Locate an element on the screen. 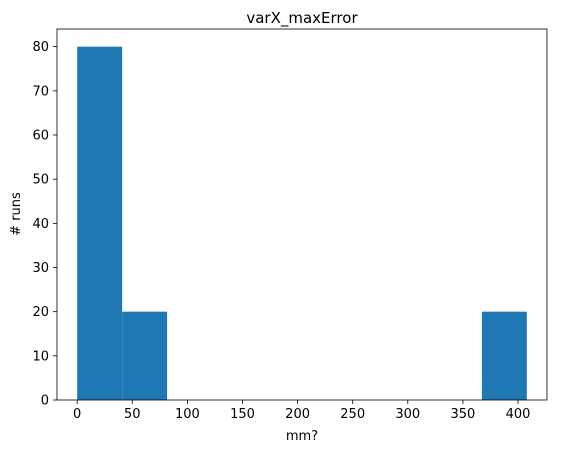 The width and height of the screenshot is (563, 453). x-tick-label-4: 200 is located at coordinates (297, 414).